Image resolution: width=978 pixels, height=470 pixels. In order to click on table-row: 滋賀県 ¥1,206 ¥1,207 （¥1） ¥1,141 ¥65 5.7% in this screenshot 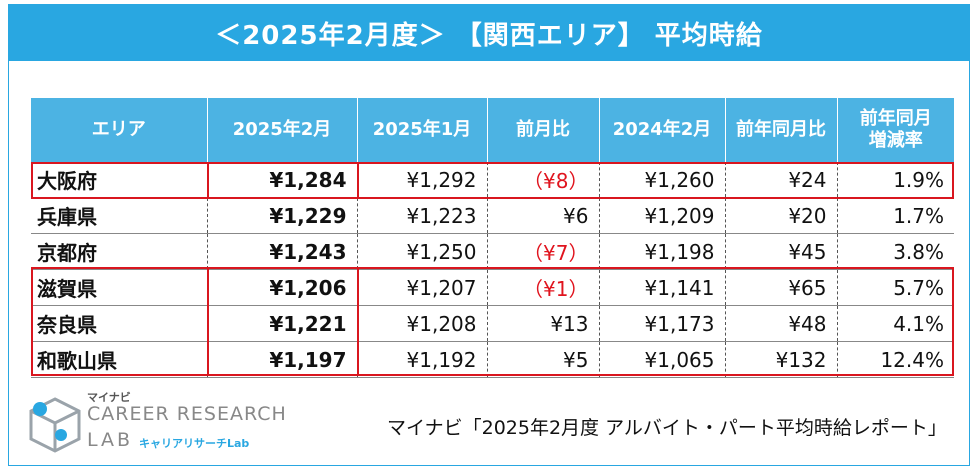, I will do `click(492, 287)`.